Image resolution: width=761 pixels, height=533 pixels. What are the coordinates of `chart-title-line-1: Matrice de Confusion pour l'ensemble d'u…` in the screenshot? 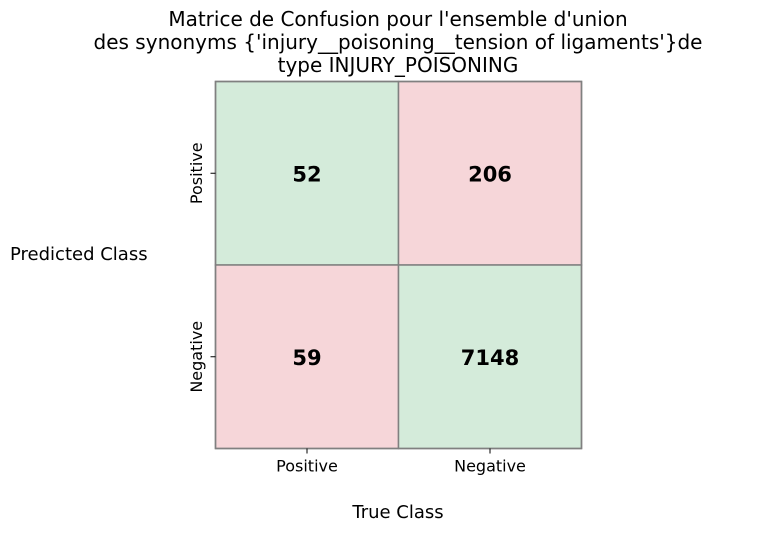 It's located at (397, 19).